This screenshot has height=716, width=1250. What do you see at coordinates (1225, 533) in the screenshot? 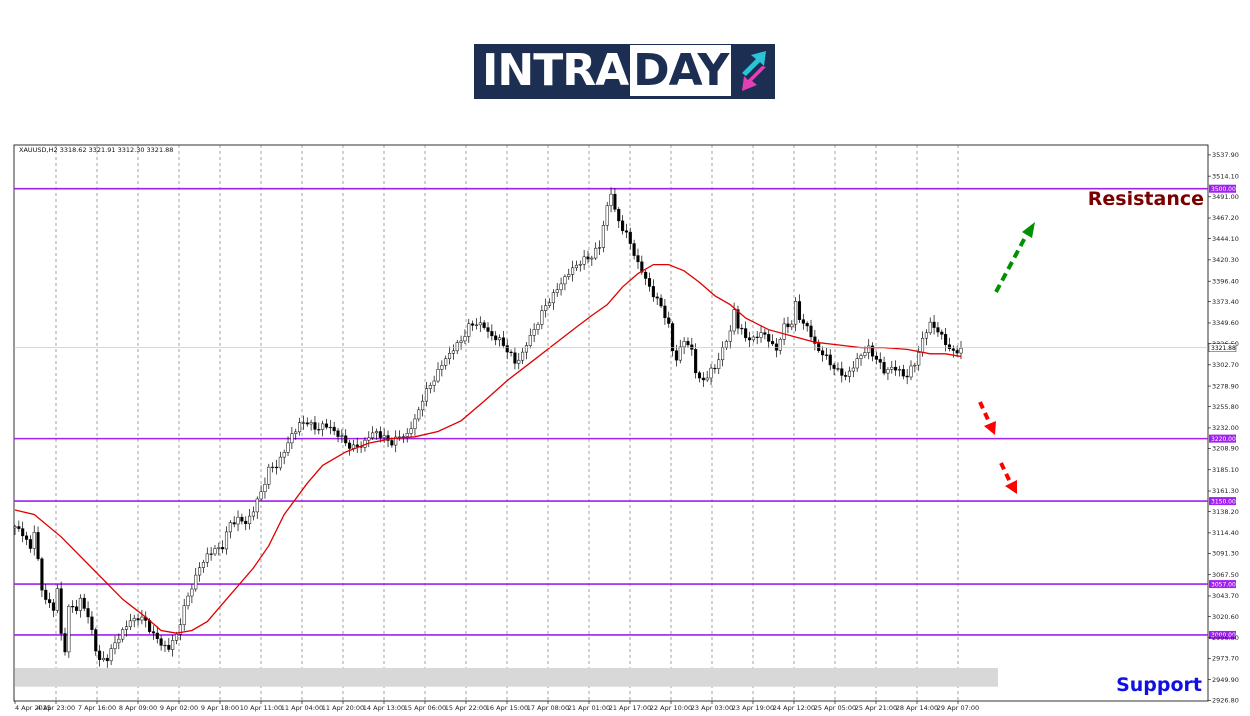
I see `y-tick-label: 3114.40` at bounding box center [1225, 533].